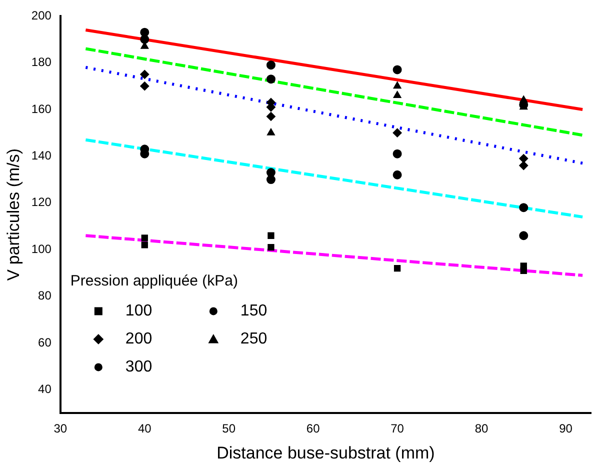  What do you see at coordinates (325, 452) in the screenshot?
I see `x-axis-title: Distance buse-substrat (mm)` at bounding box center [325, 452].